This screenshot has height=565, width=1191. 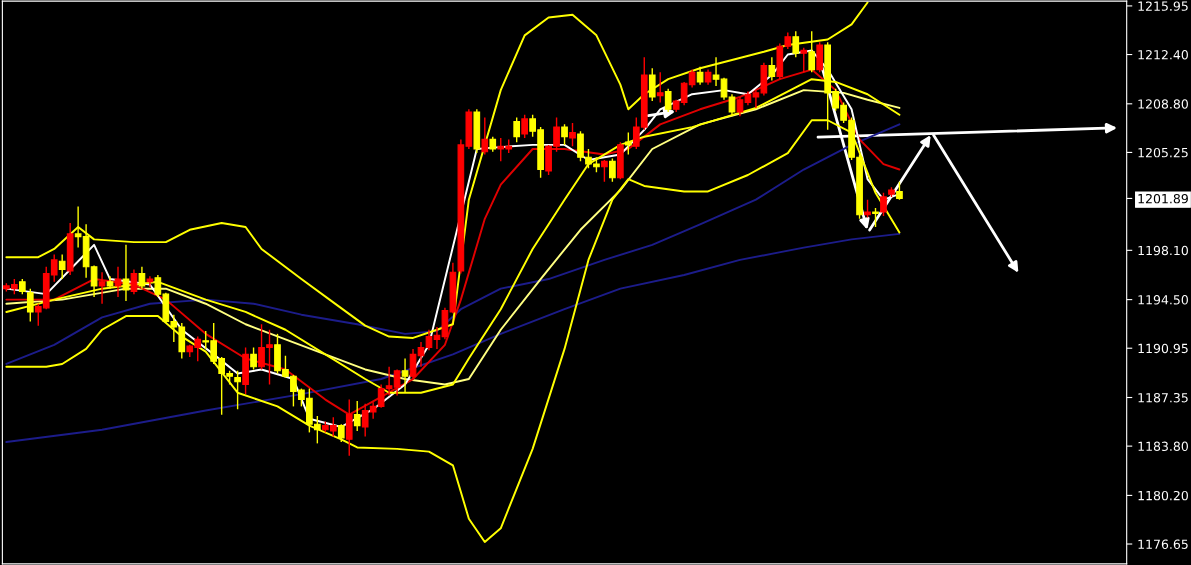 What do you see at coordinates (1163, 544) in the screenshot?
I see `y-tick-label: 1176.65` at bounding box center [1163, 544].